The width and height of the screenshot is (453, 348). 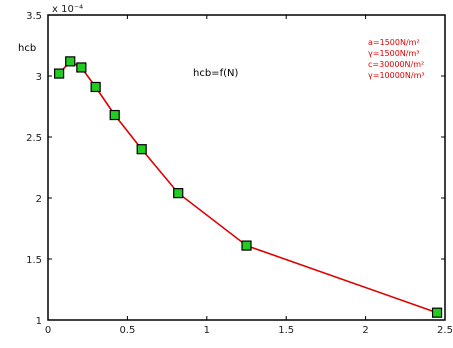 I want to click on y-tick-label: 3, so click(x=39, y=77).